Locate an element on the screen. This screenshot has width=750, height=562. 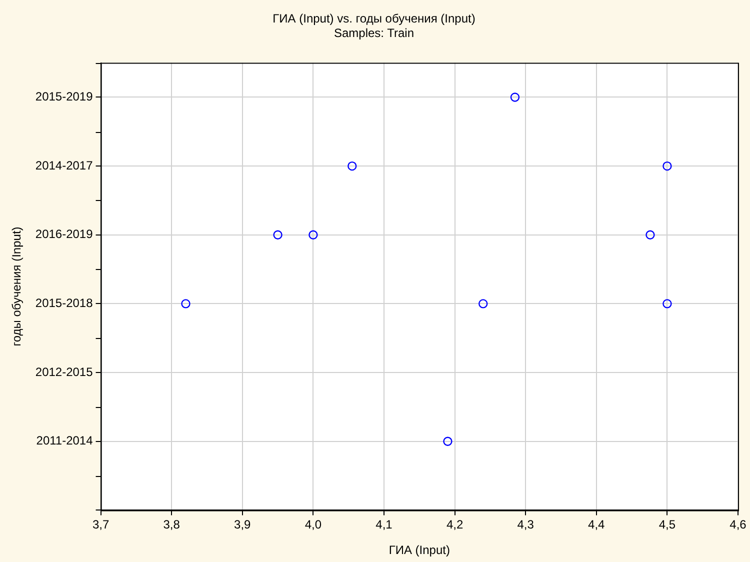
x-tick-label: 4,0 is located at coordinates (313, 525).